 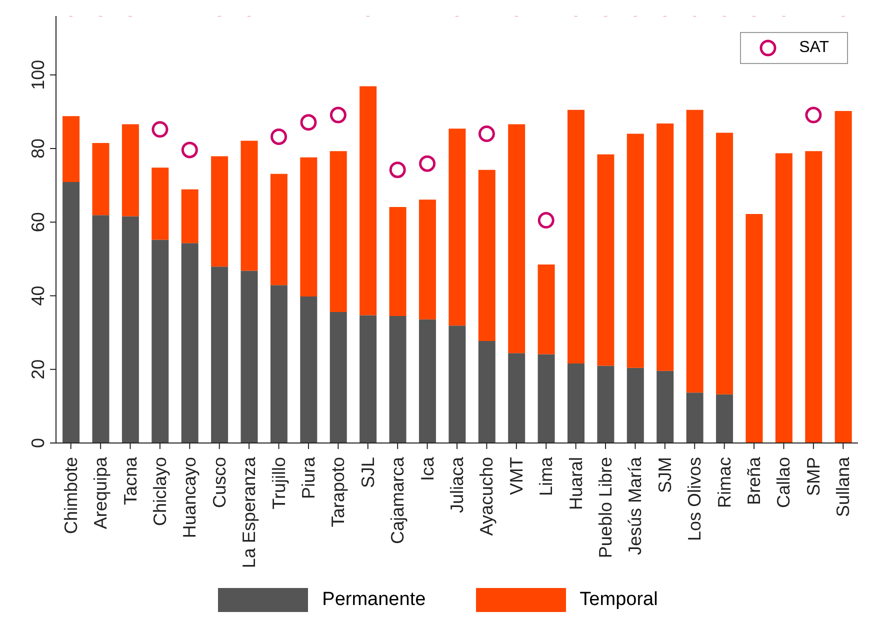 What do you see at coordinates (516, 476) in the screenshot?
I see `x-tick-label: VMT` at bounding box center [516, 476].